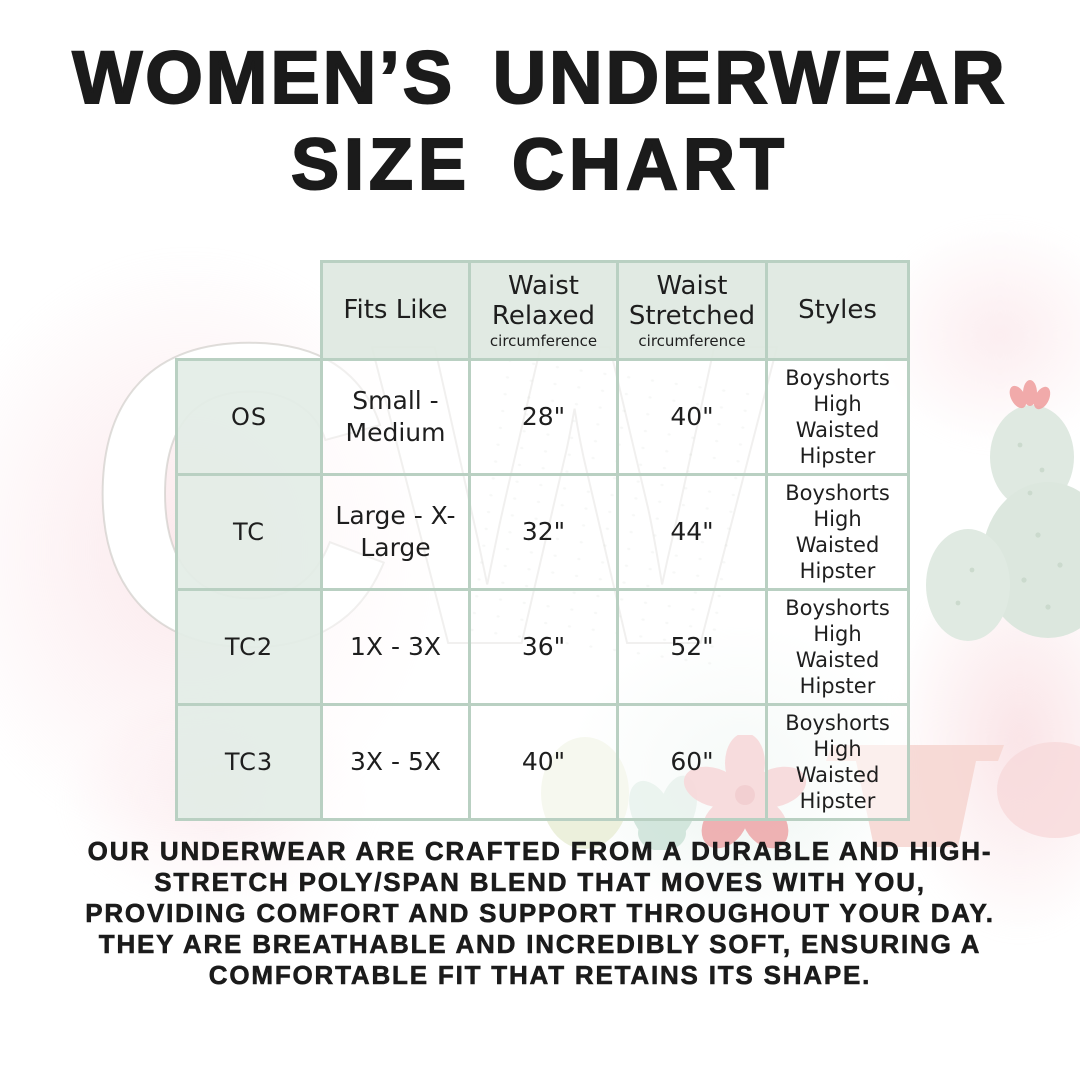 Image resolution: width=1080 pixels, height=1080 pixels. Describe the element at coordinates (692, 417) in the screenshot. I see `waist-stretched-cell: 40"` at that location.